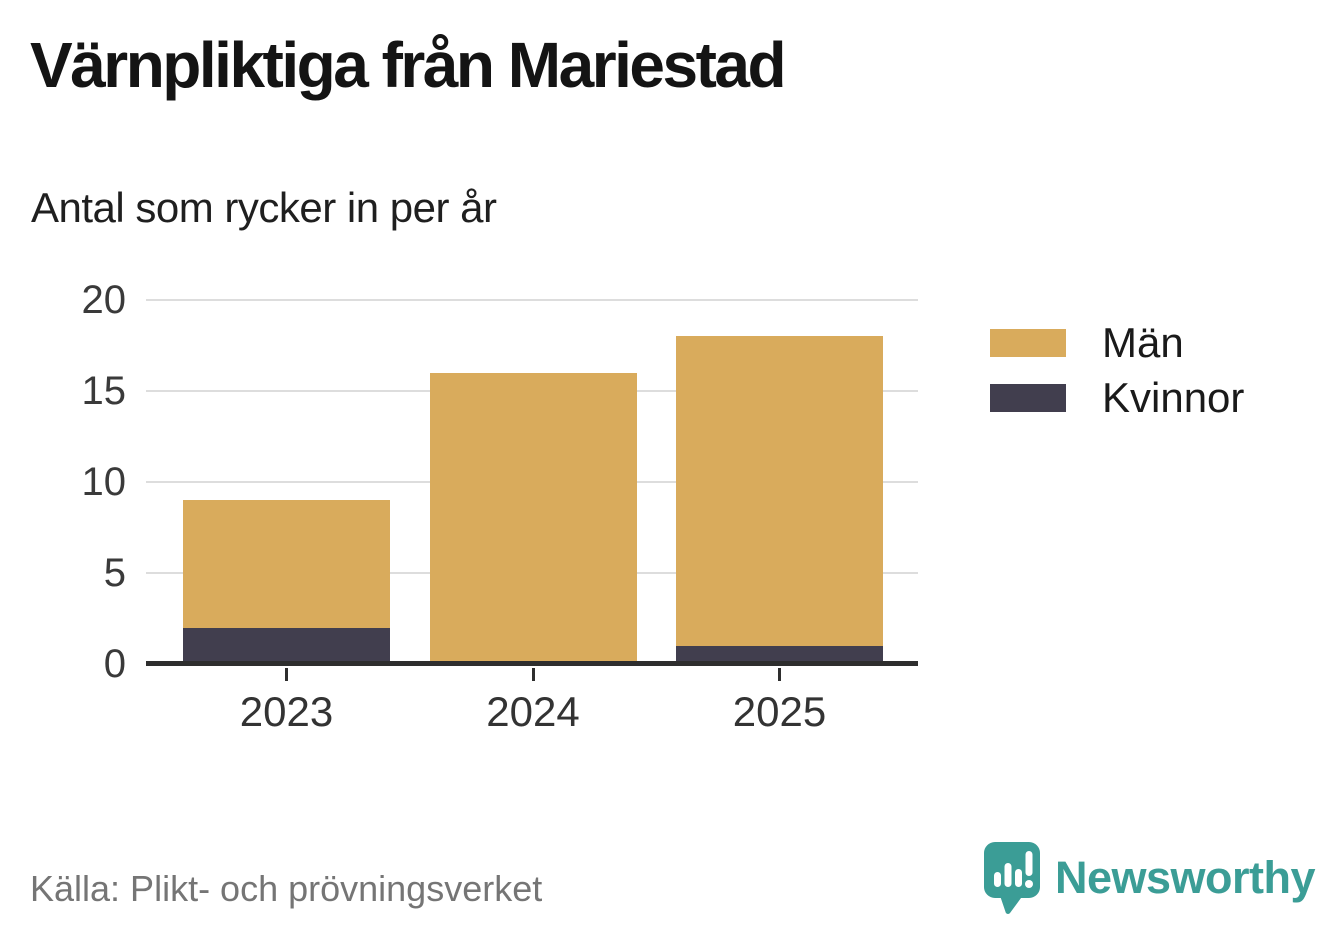  I want to click on y-tick-label-10: 10, so click(104, 482).